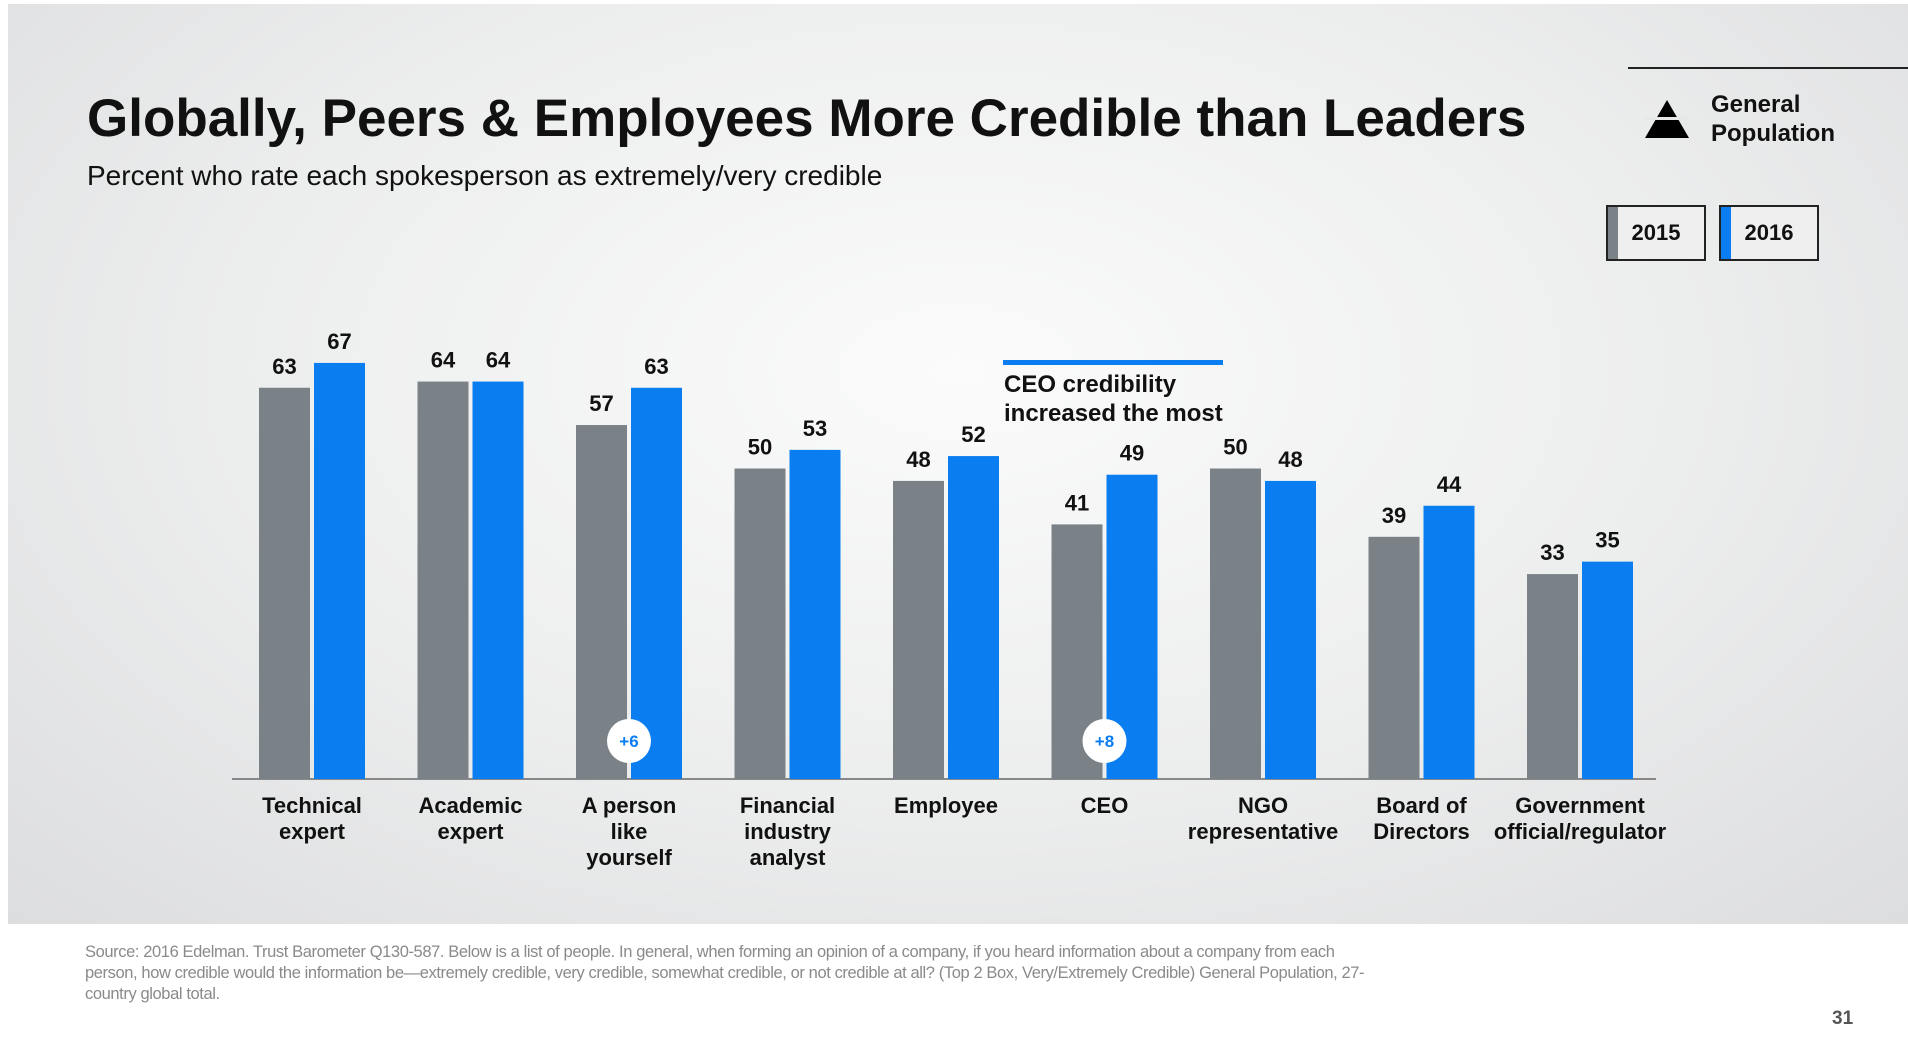  I want to click on legend-2016: 2016, so click(1769, 233).